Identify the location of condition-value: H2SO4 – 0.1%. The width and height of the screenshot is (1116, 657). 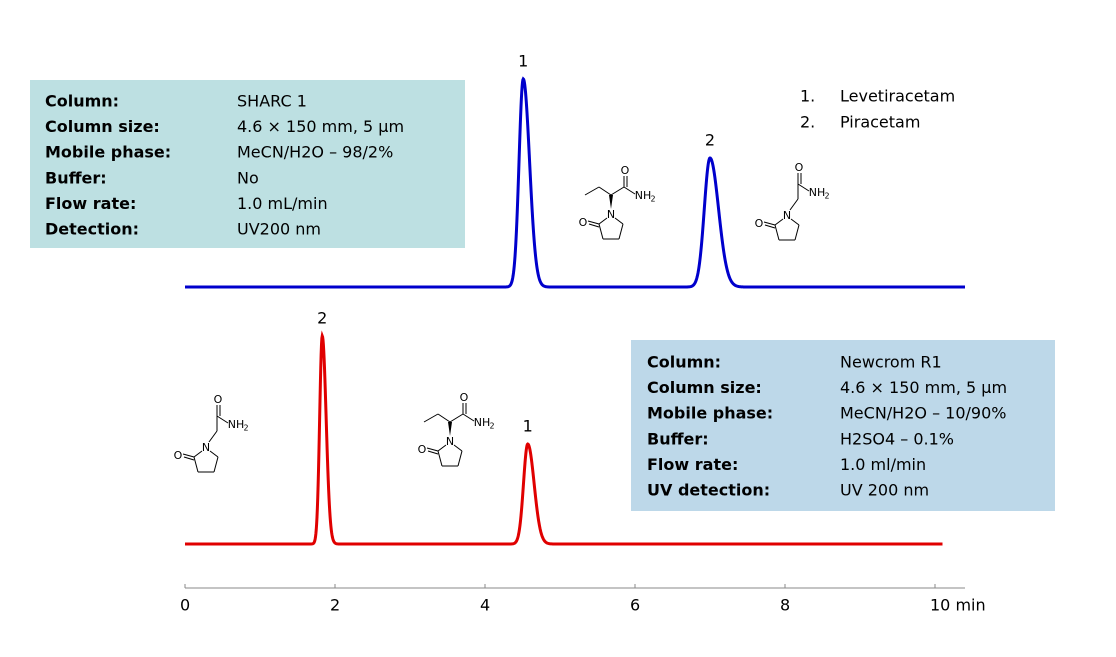
(897, 438).